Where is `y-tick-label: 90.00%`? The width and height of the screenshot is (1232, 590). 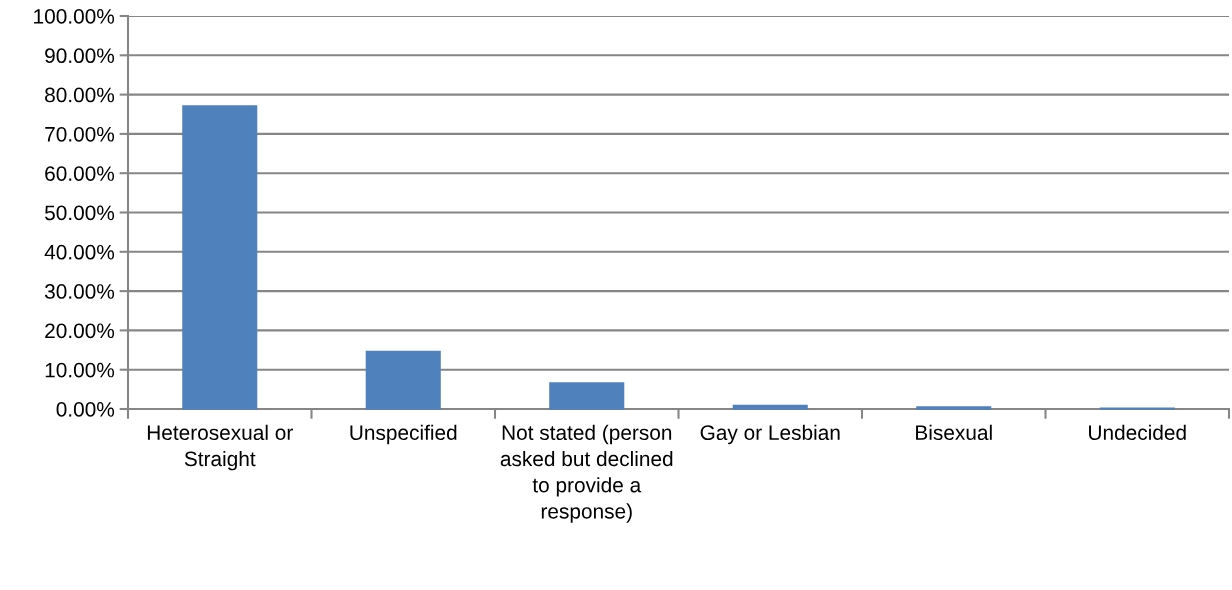 y-tick-label: 90.00% is located at coordinates (80, 56).